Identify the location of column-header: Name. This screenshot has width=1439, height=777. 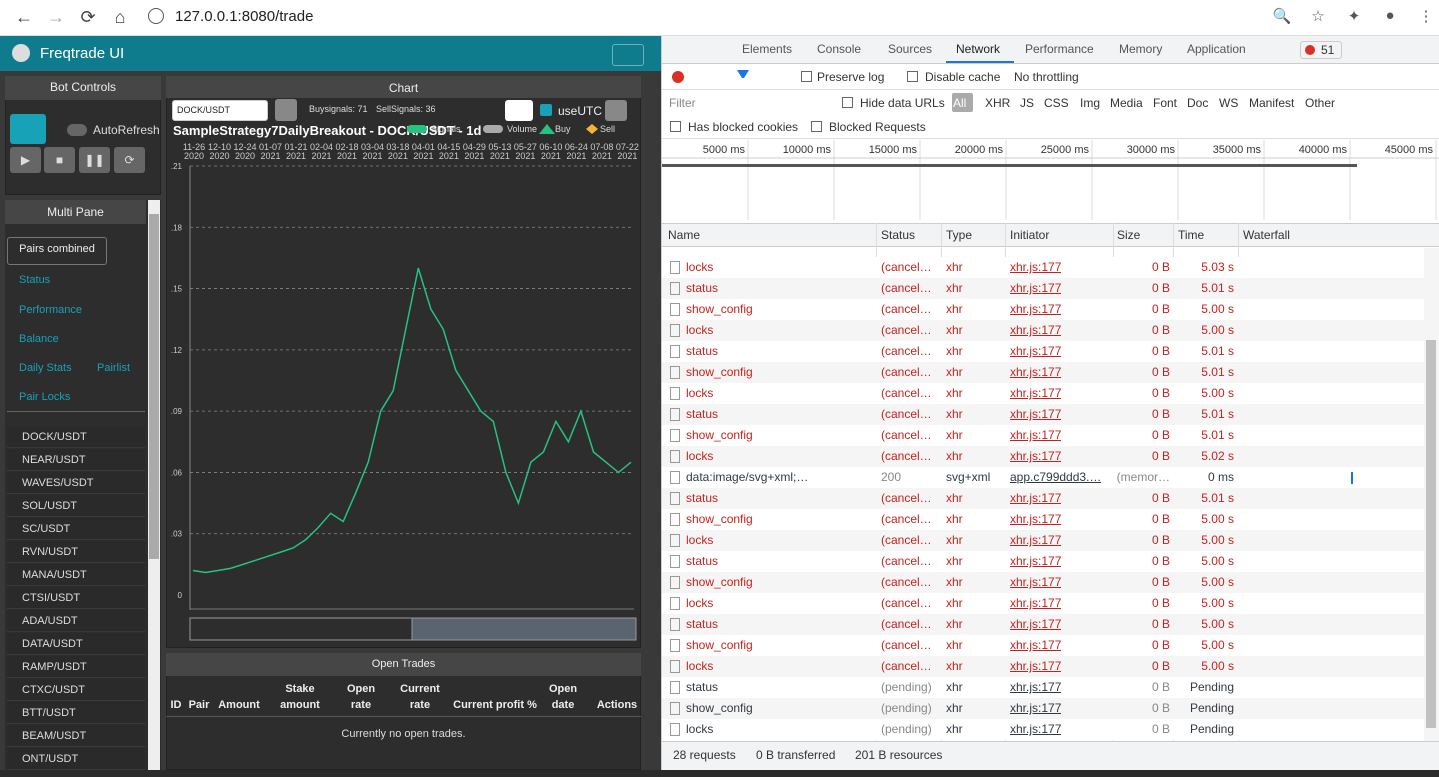
(684, 235).